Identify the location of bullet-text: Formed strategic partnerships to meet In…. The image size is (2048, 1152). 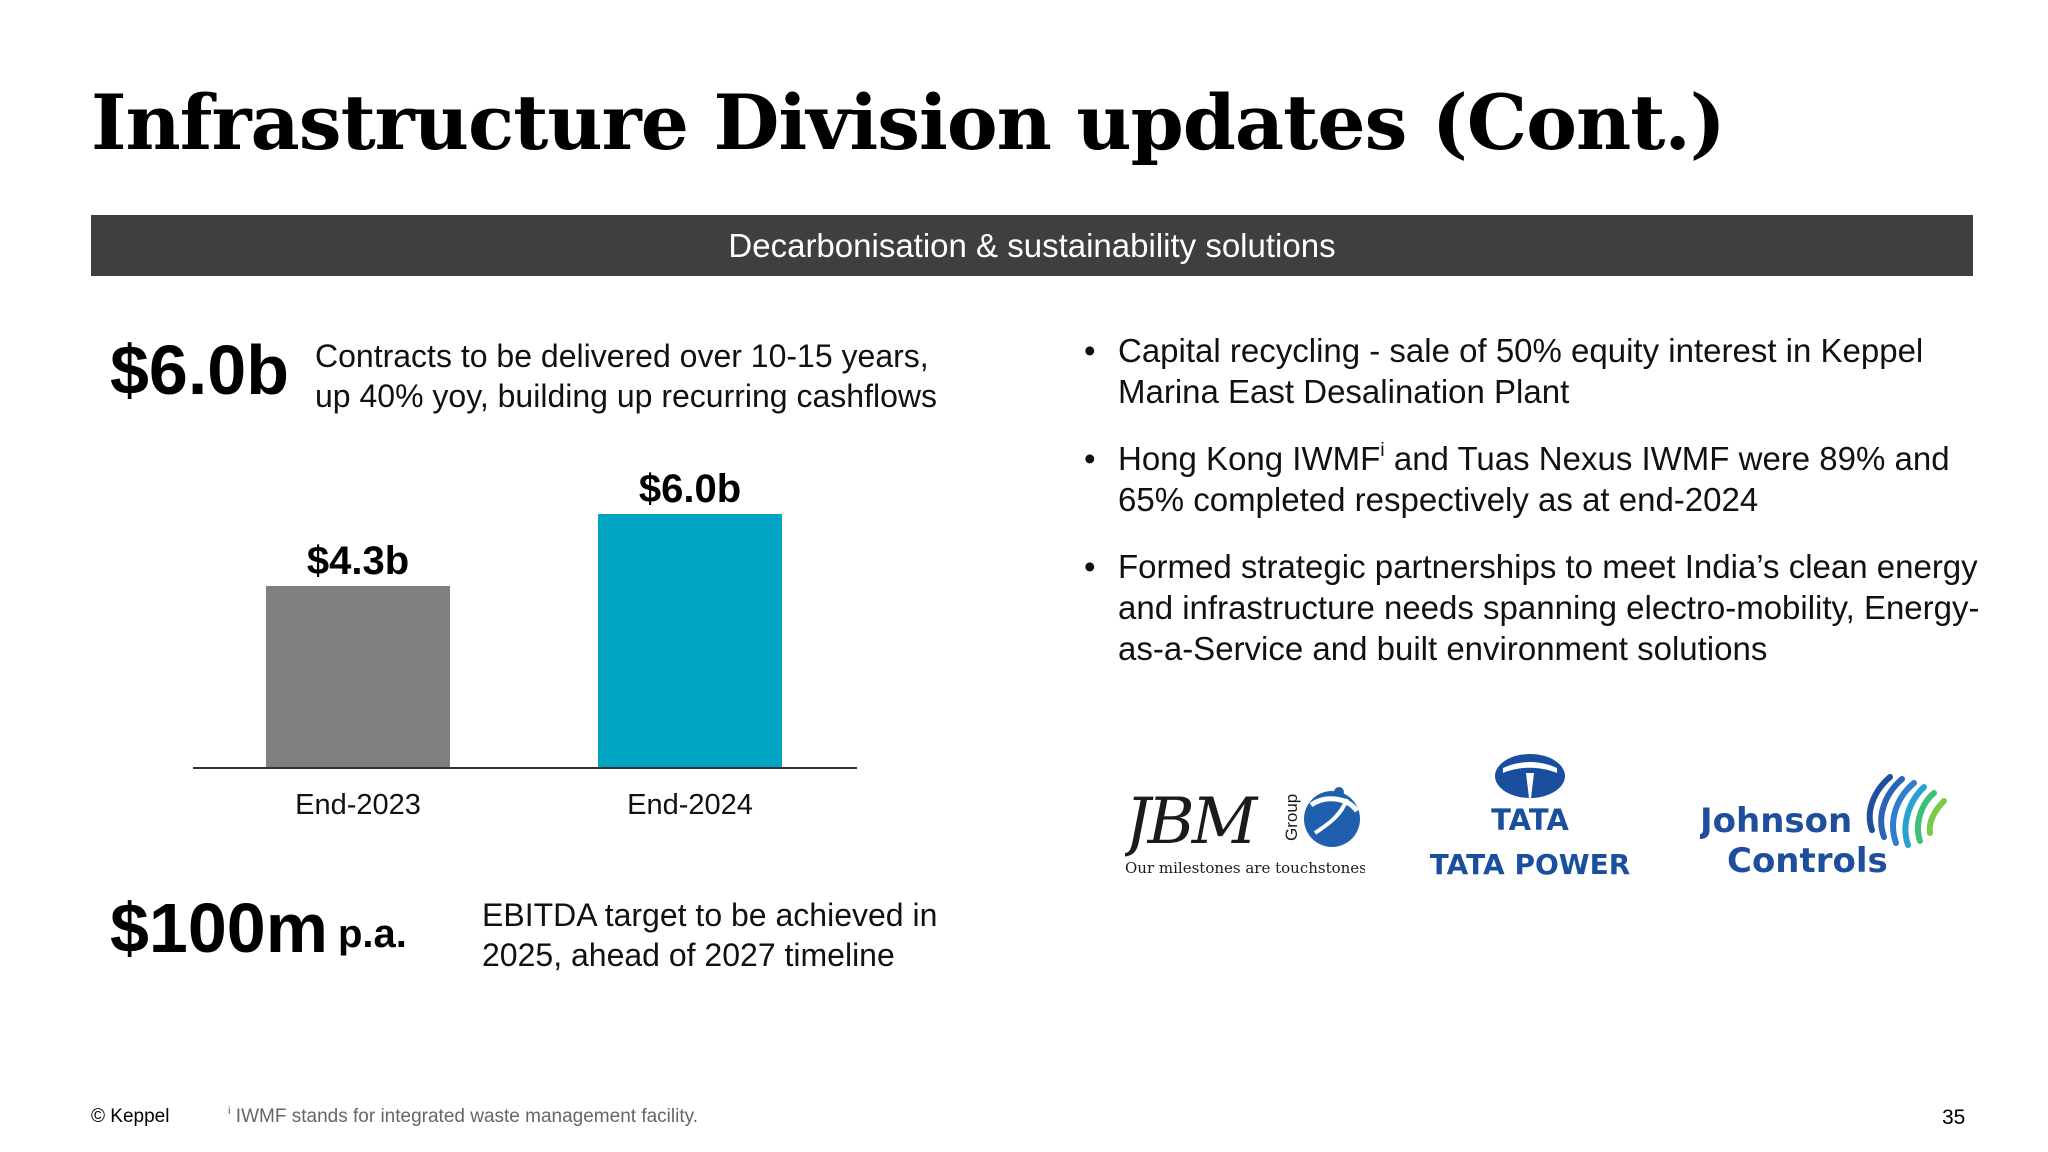
(1549, 607).